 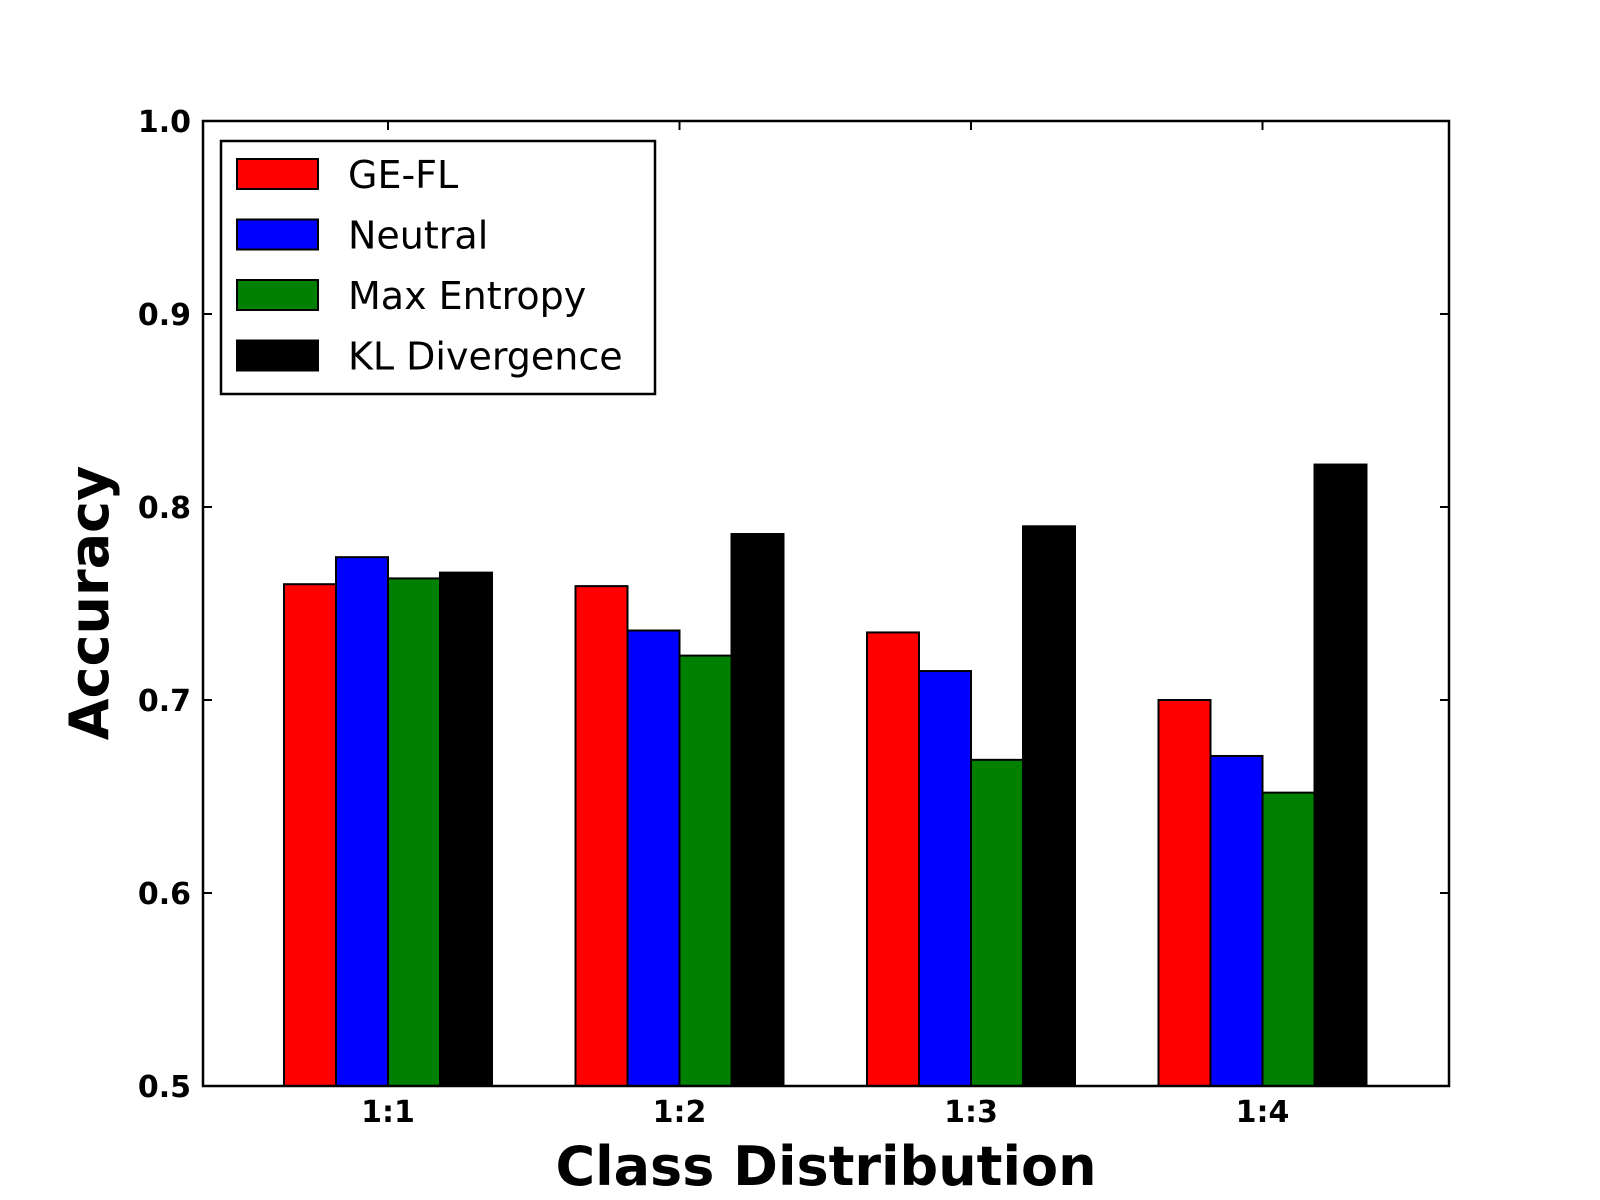 What do you see at coordinates (825, 1112) in the screenshot?
I see `x-tick-labels: 1:1 1:2 1:3 1:4` at bounding box center [825, 1112].